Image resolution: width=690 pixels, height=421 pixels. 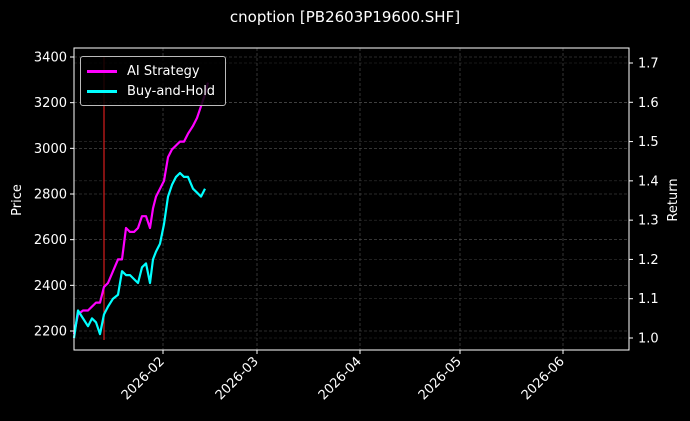 I want to click on y-tick-label: 3400, so click(x=50, y=58).